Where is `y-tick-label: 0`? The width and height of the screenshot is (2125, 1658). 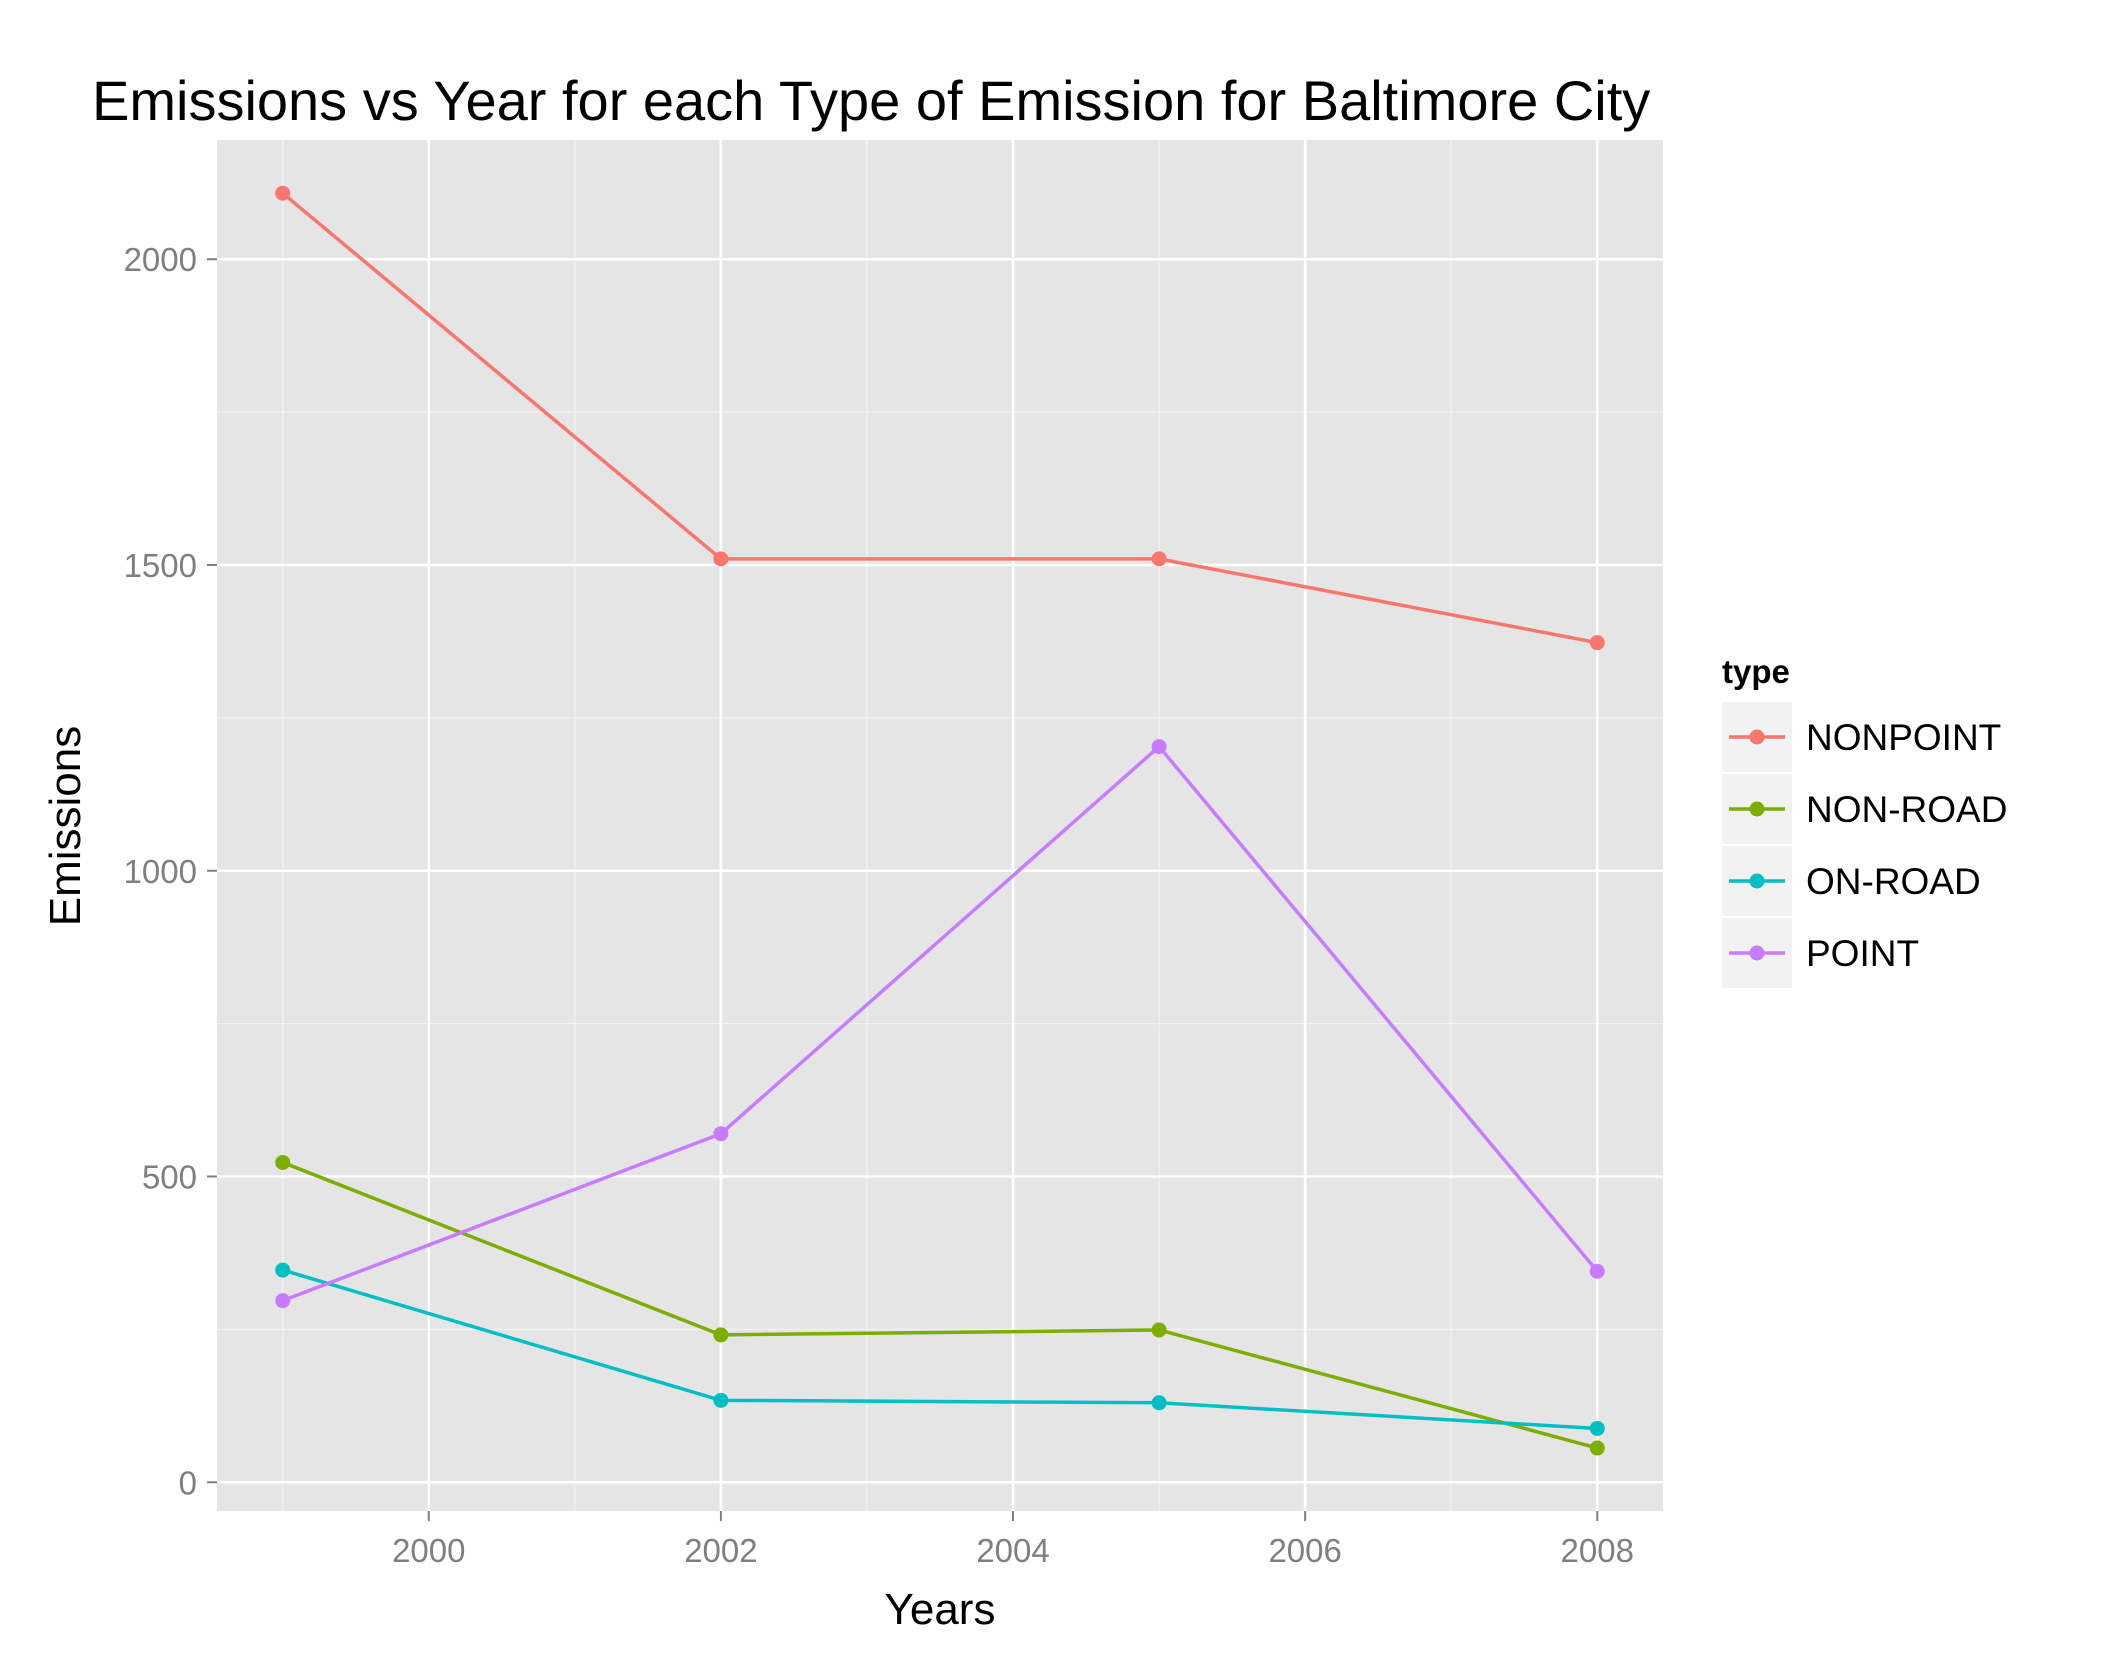
y-tick-label: 0 is located at coordinates (188, 1482).